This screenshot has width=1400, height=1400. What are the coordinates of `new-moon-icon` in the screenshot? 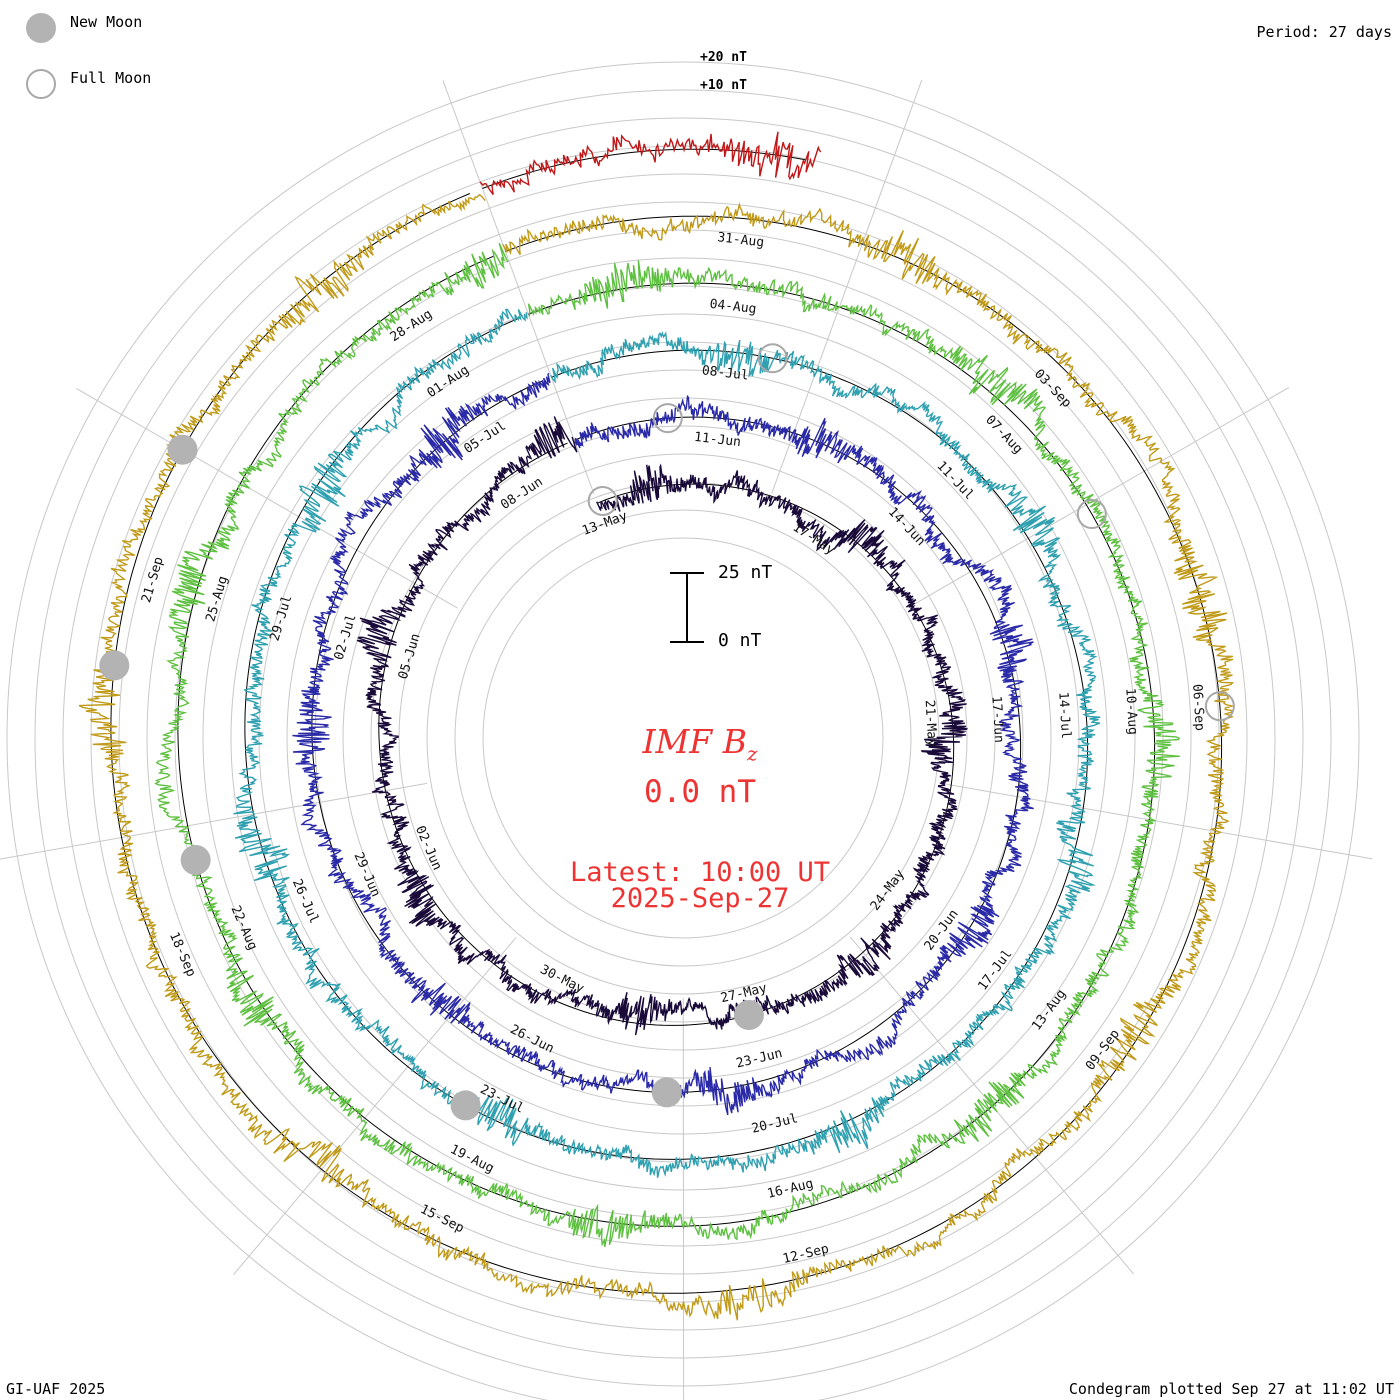 It's located at (41, 28).